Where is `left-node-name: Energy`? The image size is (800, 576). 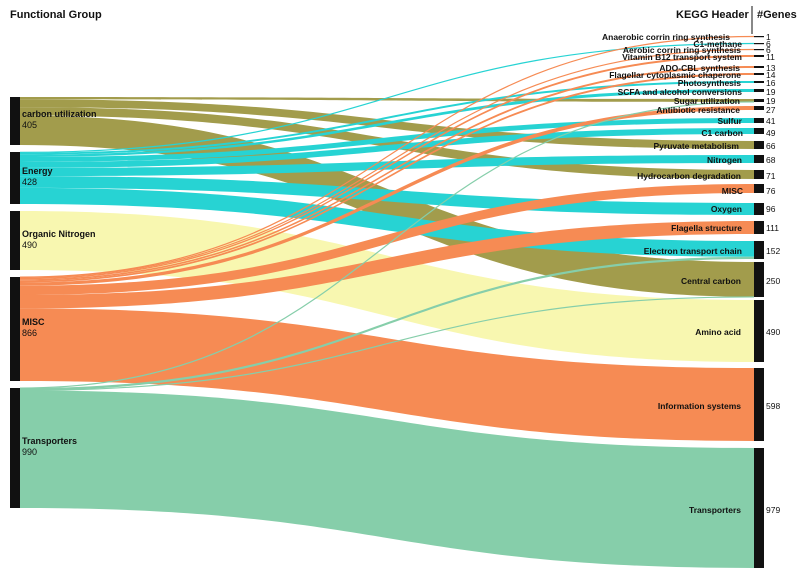 left-node-name: Energy is located at coordinates (37, 171).